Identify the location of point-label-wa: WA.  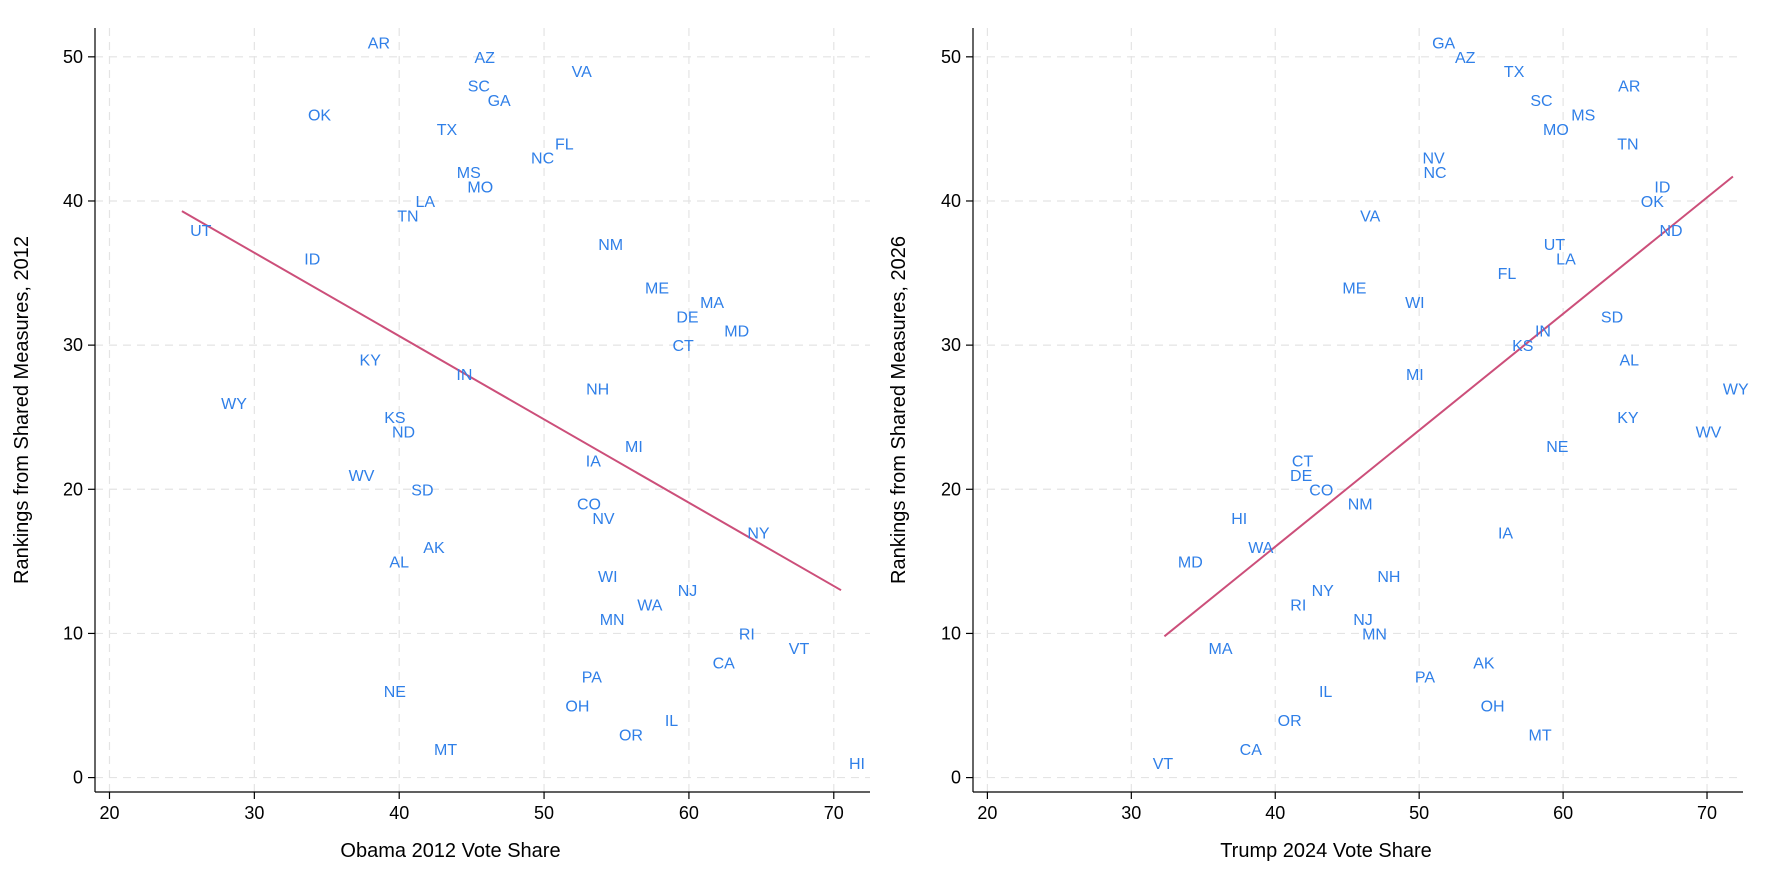
(1261, 548).